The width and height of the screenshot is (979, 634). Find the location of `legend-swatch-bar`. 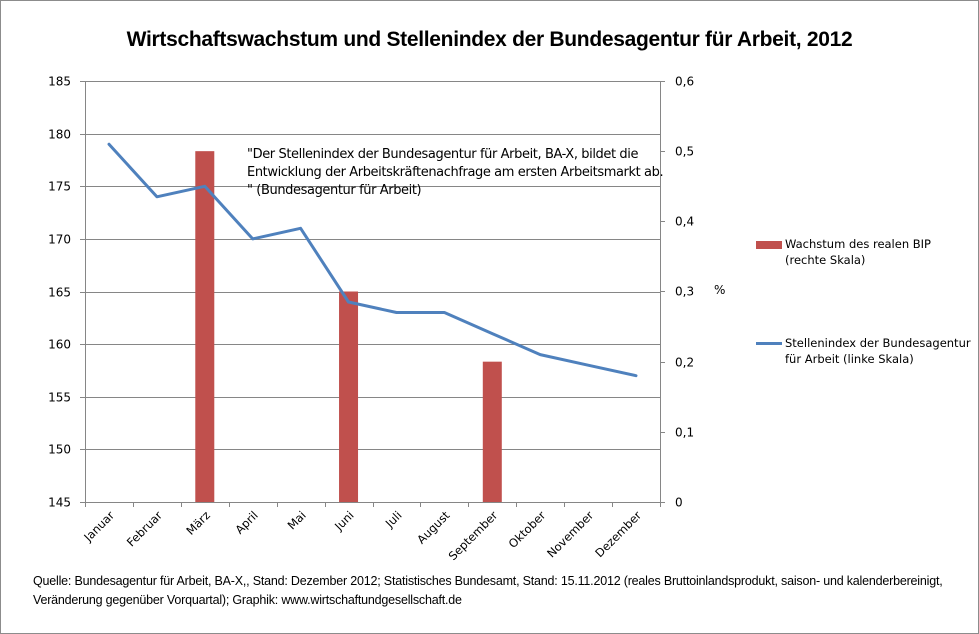

legend-swatch-bar is located at coordinates (769, 245).